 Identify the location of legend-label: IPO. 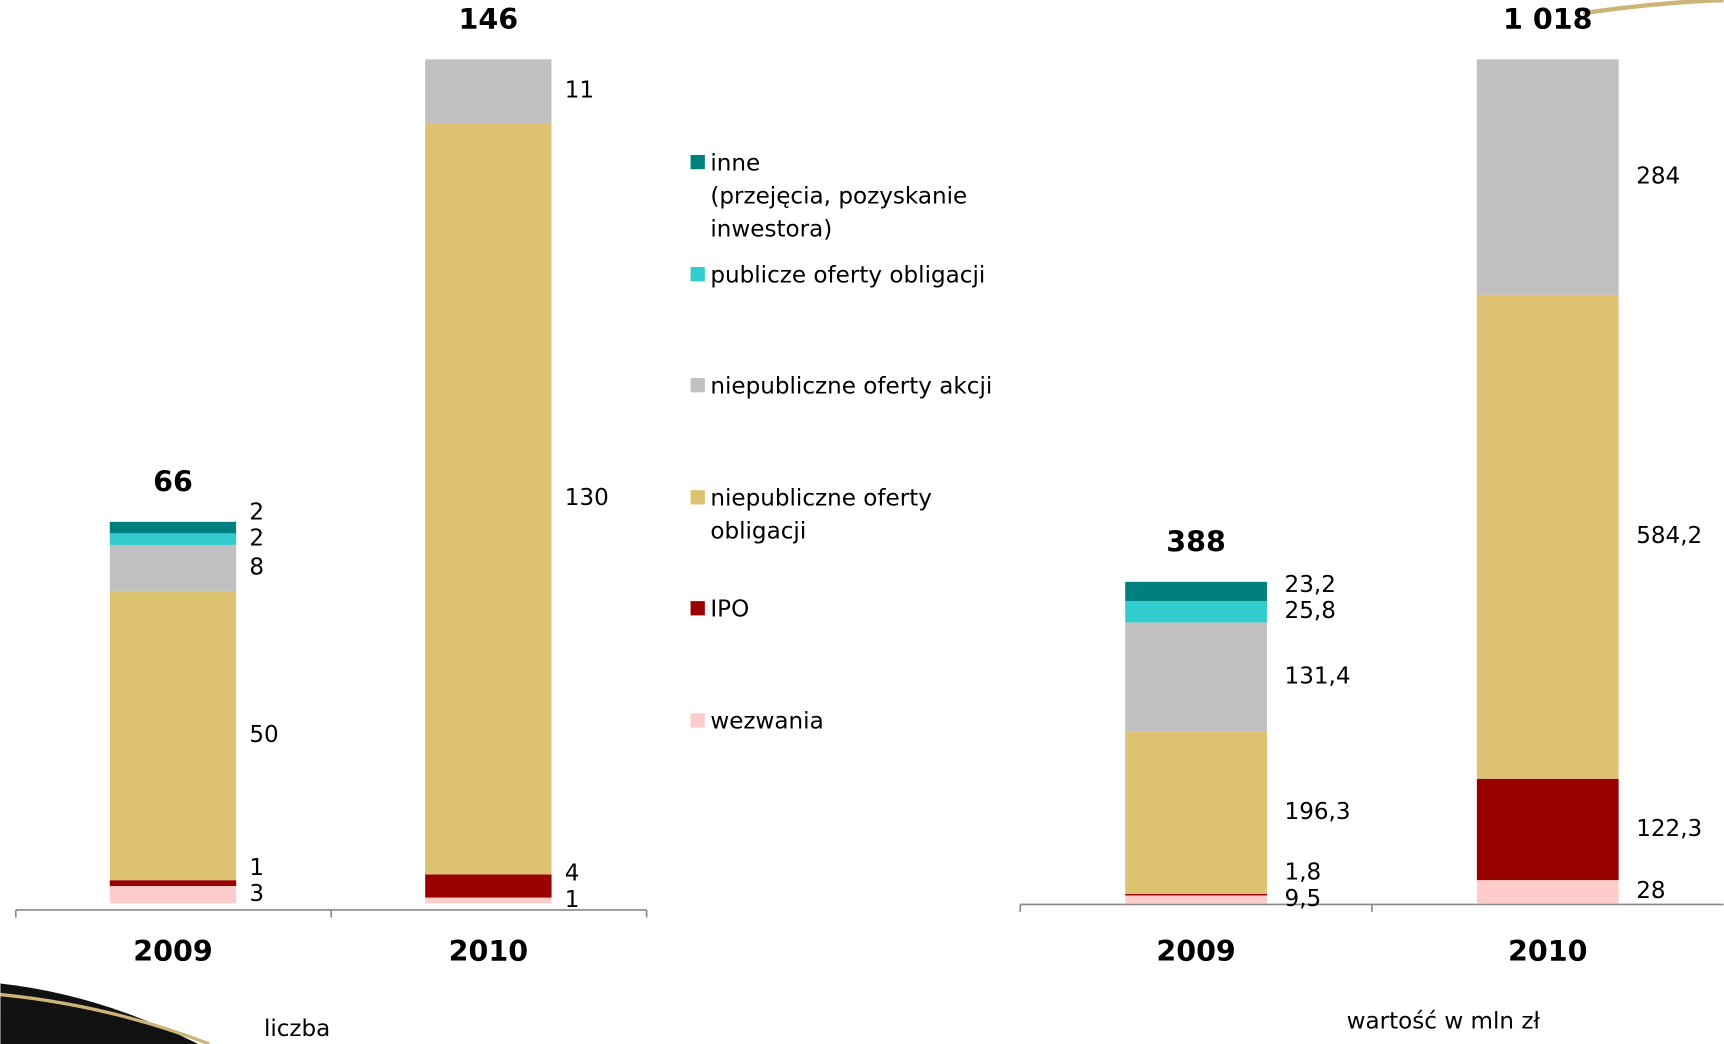
(730, 609).